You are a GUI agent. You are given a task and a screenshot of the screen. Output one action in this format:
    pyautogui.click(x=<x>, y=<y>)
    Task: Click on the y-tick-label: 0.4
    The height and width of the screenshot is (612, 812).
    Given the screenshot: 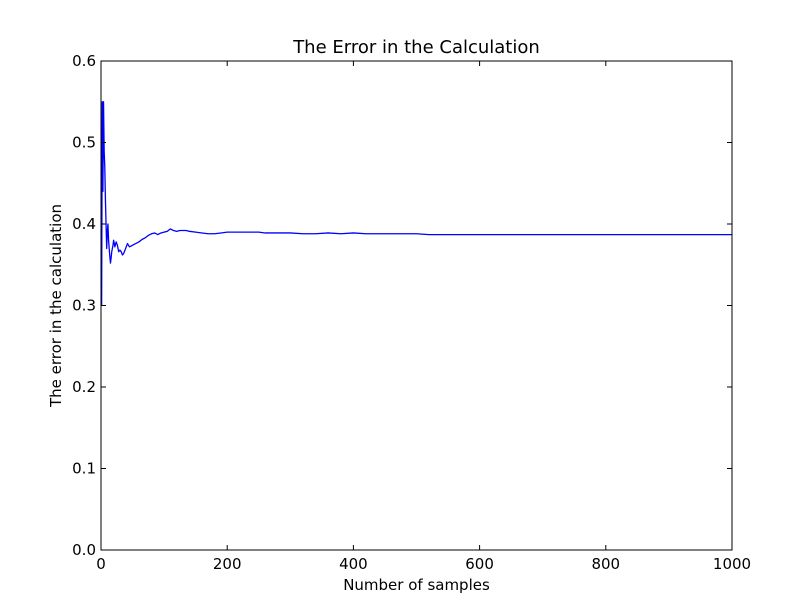 What is the action you would take?
    pyautogui.click(x=84, y=224)
    